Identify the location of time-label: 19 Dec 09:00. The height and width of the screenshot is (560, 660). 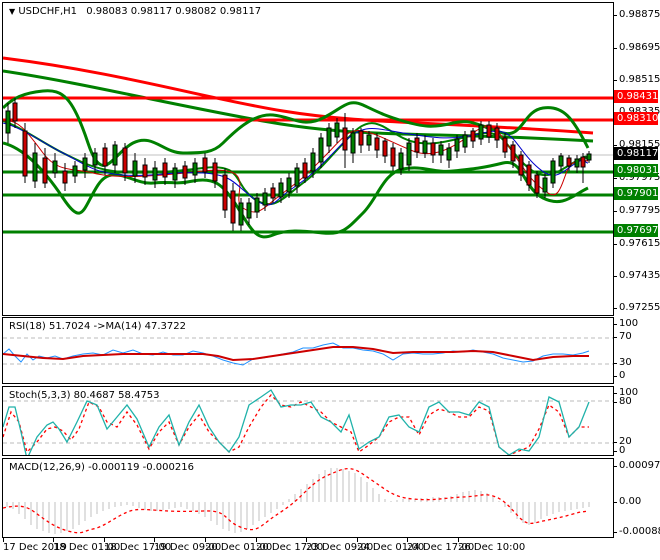
(188, 545).